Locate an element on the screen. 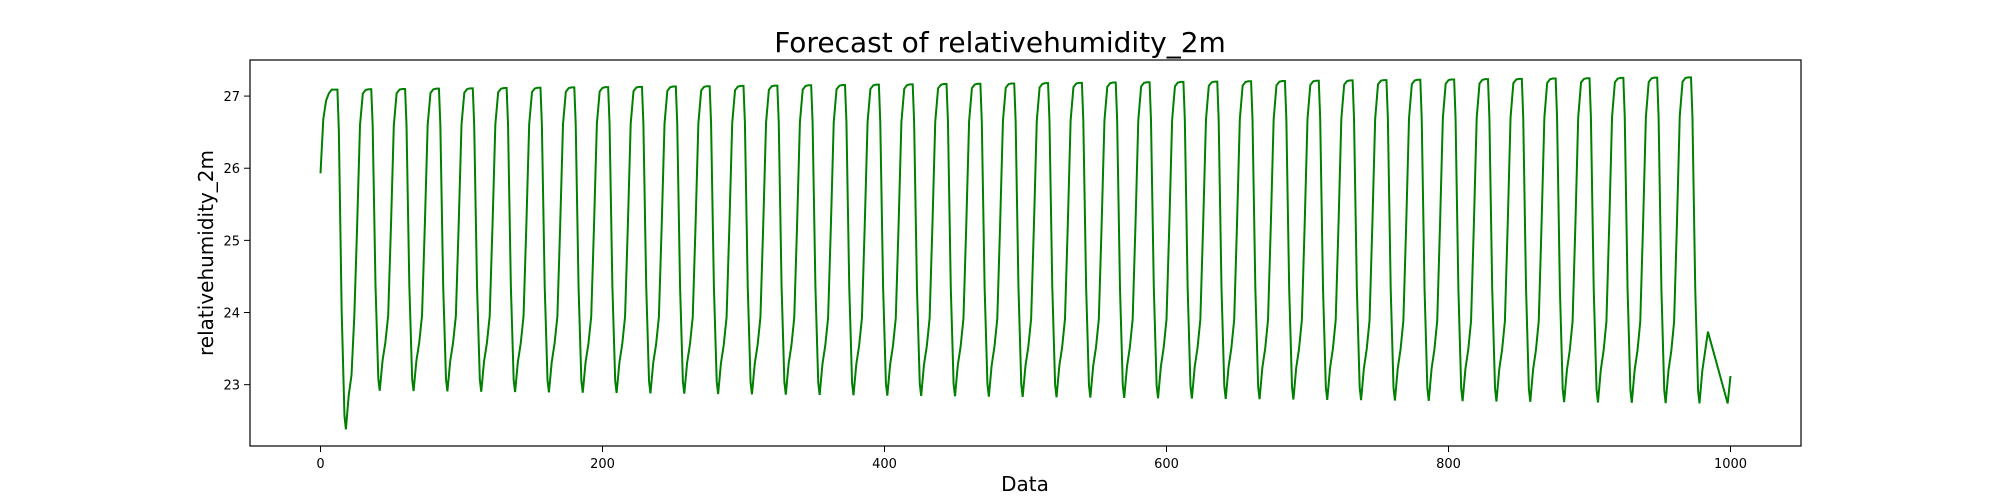  y-tick-label: 23 is located at coordinates (231, 386).